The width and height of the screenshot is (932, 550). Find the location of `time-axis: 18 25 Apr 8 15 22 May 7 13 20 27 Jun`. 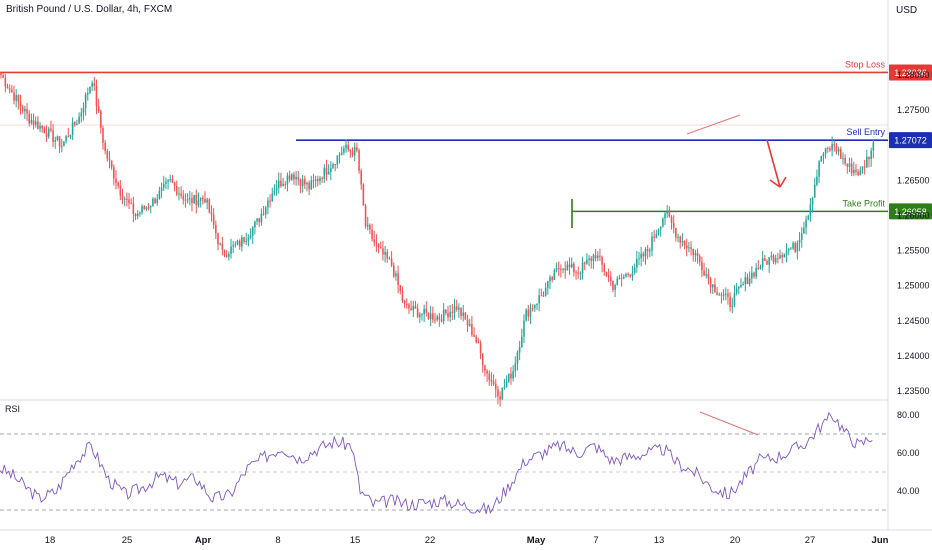

time-axis: 18 25 Apr 8 15 22 May 7 13 20 27 Jun is located at coordinates (467, 540).